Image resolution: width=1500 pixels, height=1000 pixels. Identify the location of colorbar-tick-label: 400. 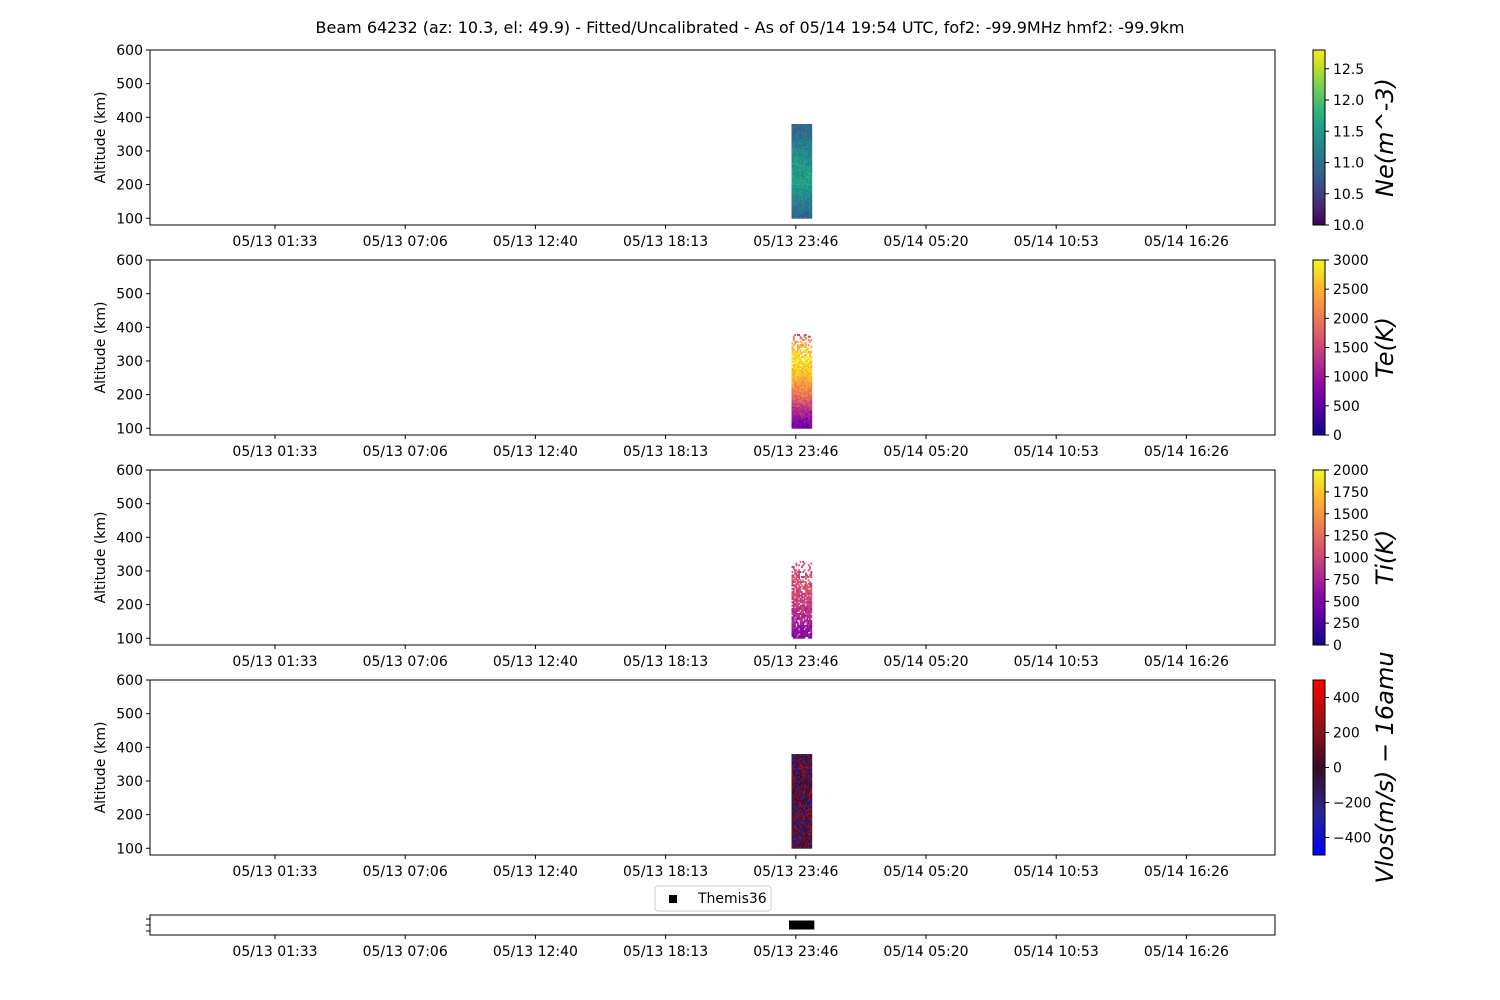
(1346, 699).